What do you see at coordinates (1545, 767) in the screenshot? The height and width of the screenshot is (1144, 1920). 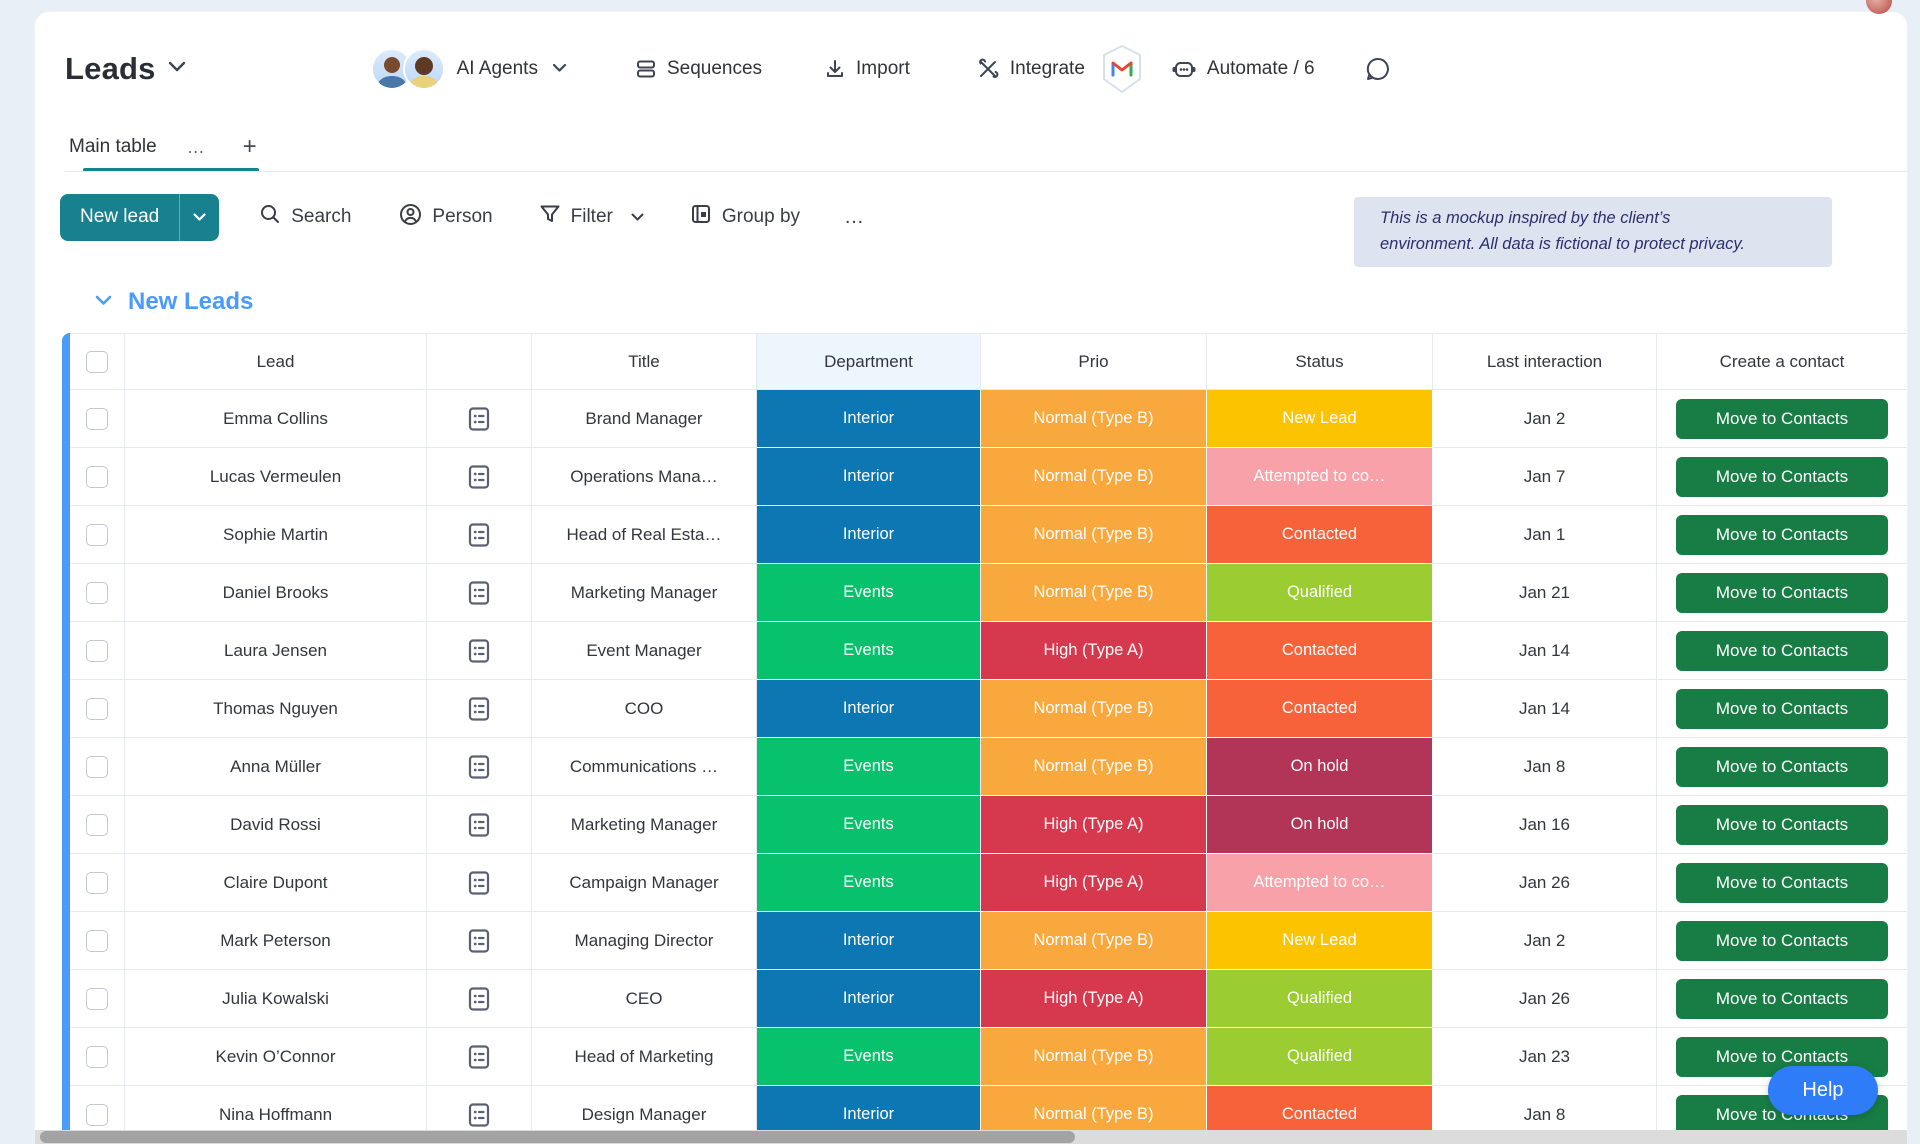 I see `last-interaction-cell: Jan 8` at bounding box center [1545, 767].